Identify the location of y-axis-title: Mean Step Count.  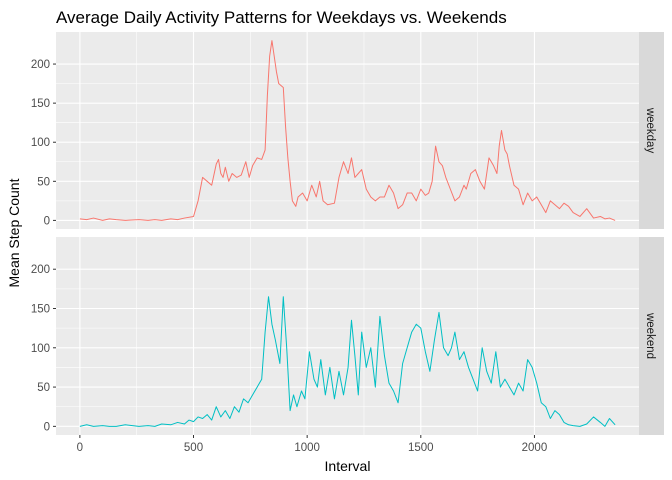
(14, 232).